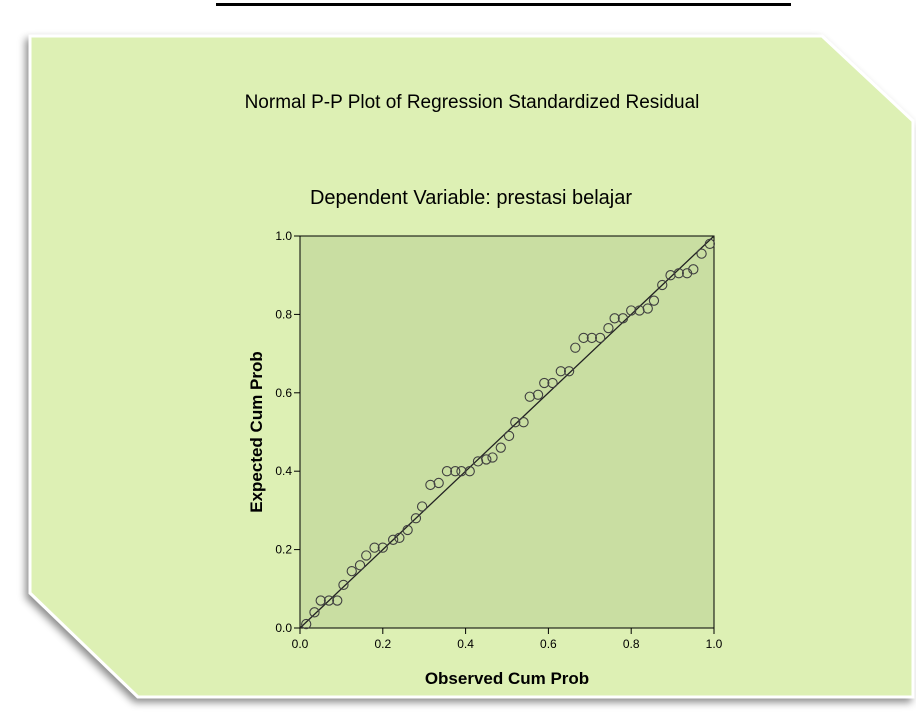 The width and height of the screenshot is (916, 713). What do you see at coordinates (283, 471) in the screenshot?
I see `y-tick-label: 0.4` at bounding box center [283, 471].